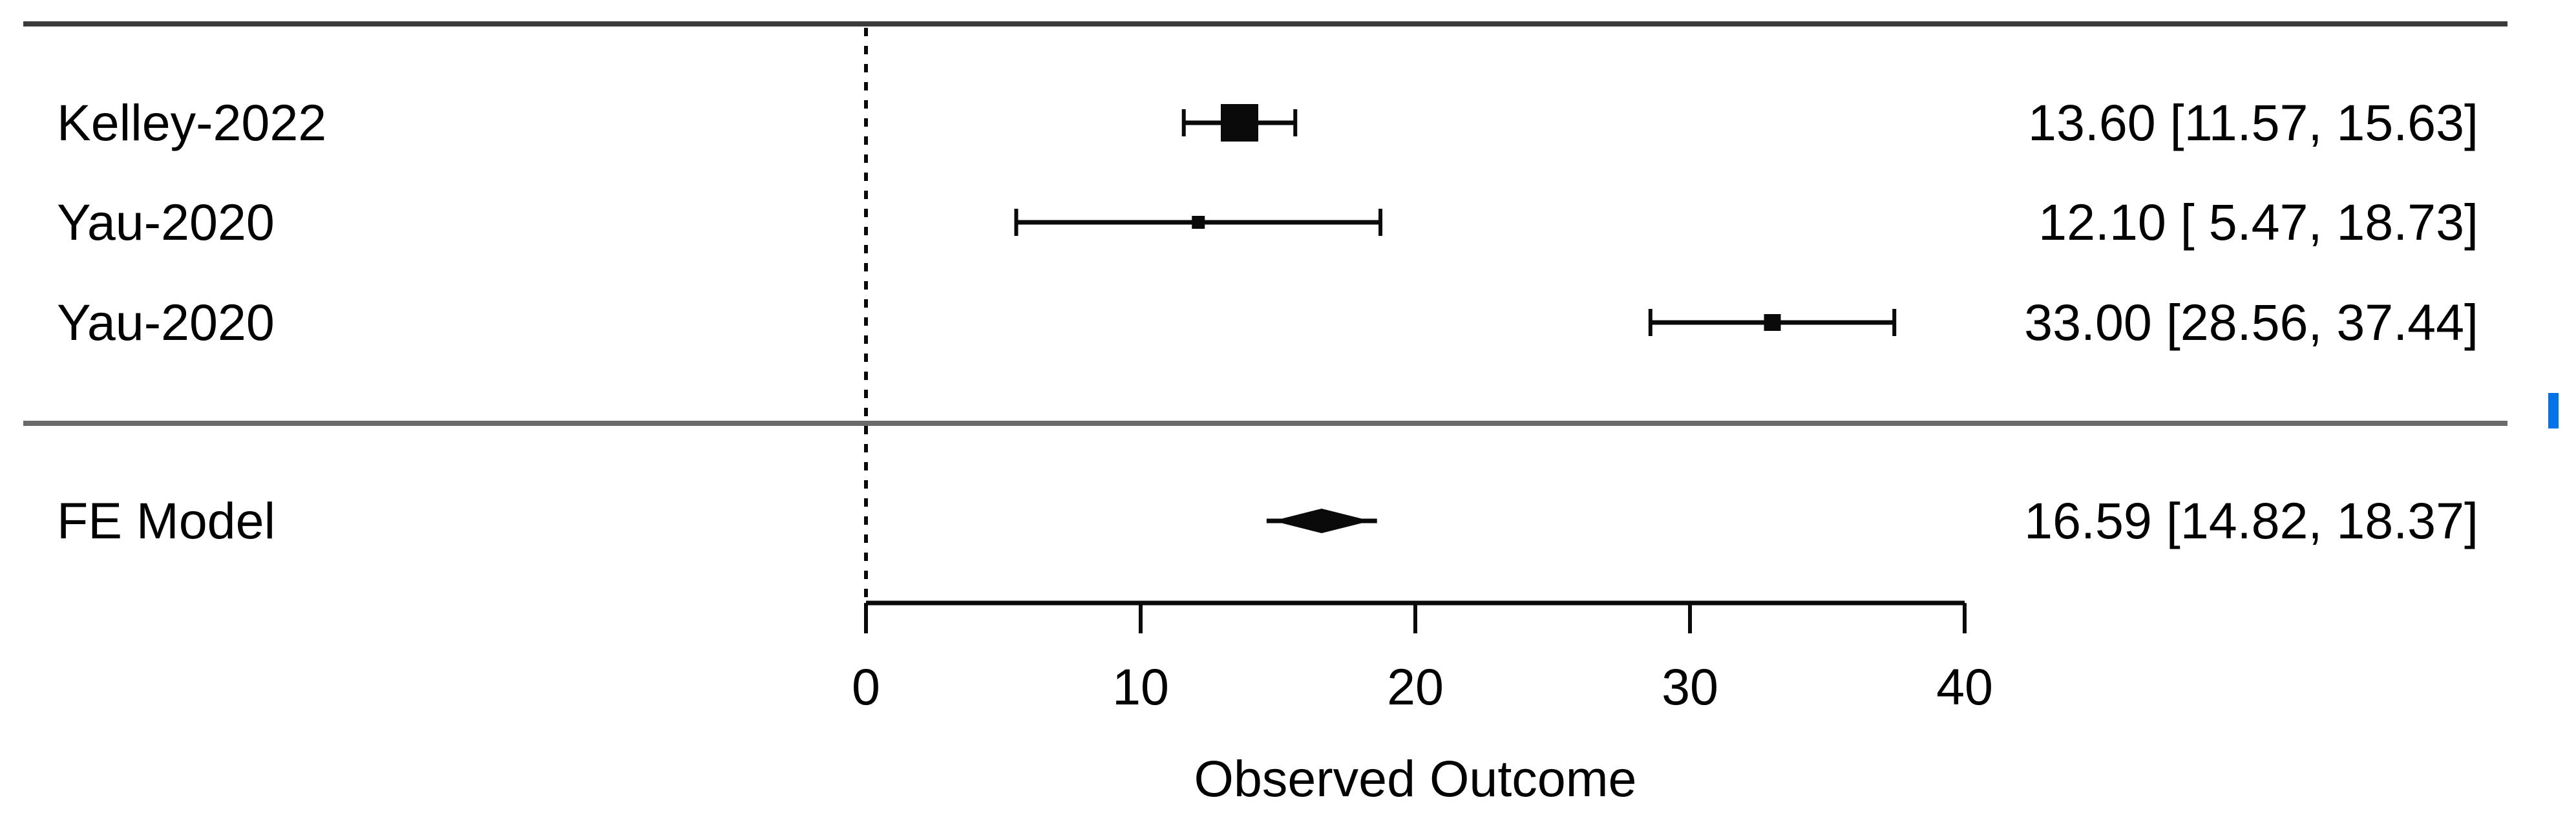  What do you see at coordinates (192, 122) in the screenshot?
I see `study-label-1: Kelley-2022` at bounding box center [192, 122].